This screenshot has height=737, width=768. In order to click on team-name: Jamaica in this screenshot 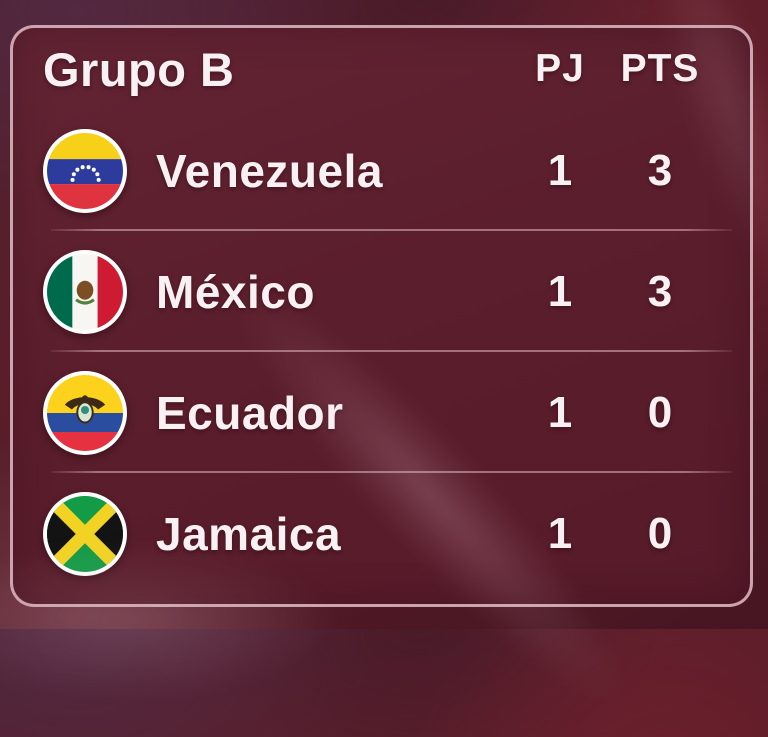, I will do `click(249, 533)`.